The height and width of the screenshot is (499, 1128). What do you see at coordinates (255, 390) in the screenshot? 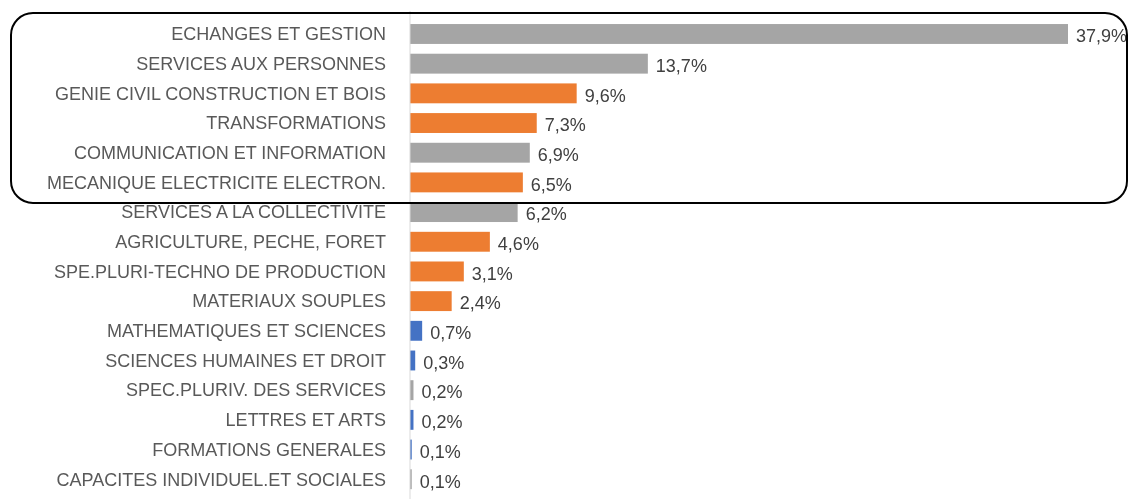
I see `y-tick-label: SPEC.PLURIV. DES SERVICES` at bounding box center [255, 390].